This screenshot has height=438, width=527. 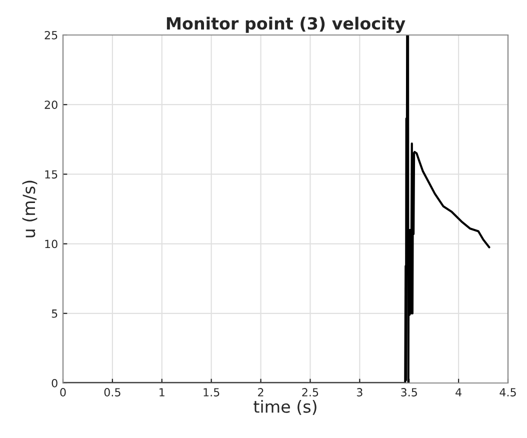 I want to click on y-tick-label: 20, so click(x=51, y=104).